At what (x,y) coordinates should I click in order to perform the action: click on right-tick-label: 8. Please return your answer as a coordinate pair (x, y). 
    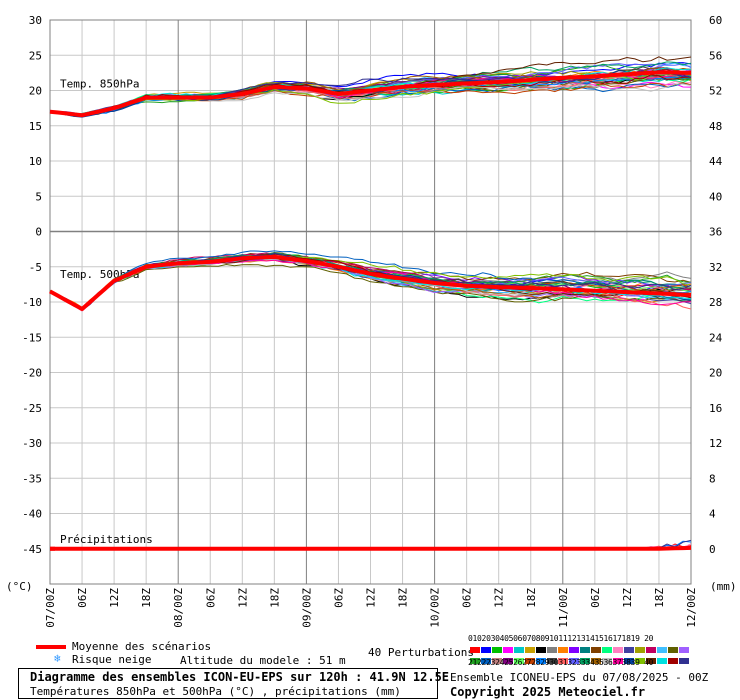
    Looking at the image, I should click on (712, 478).